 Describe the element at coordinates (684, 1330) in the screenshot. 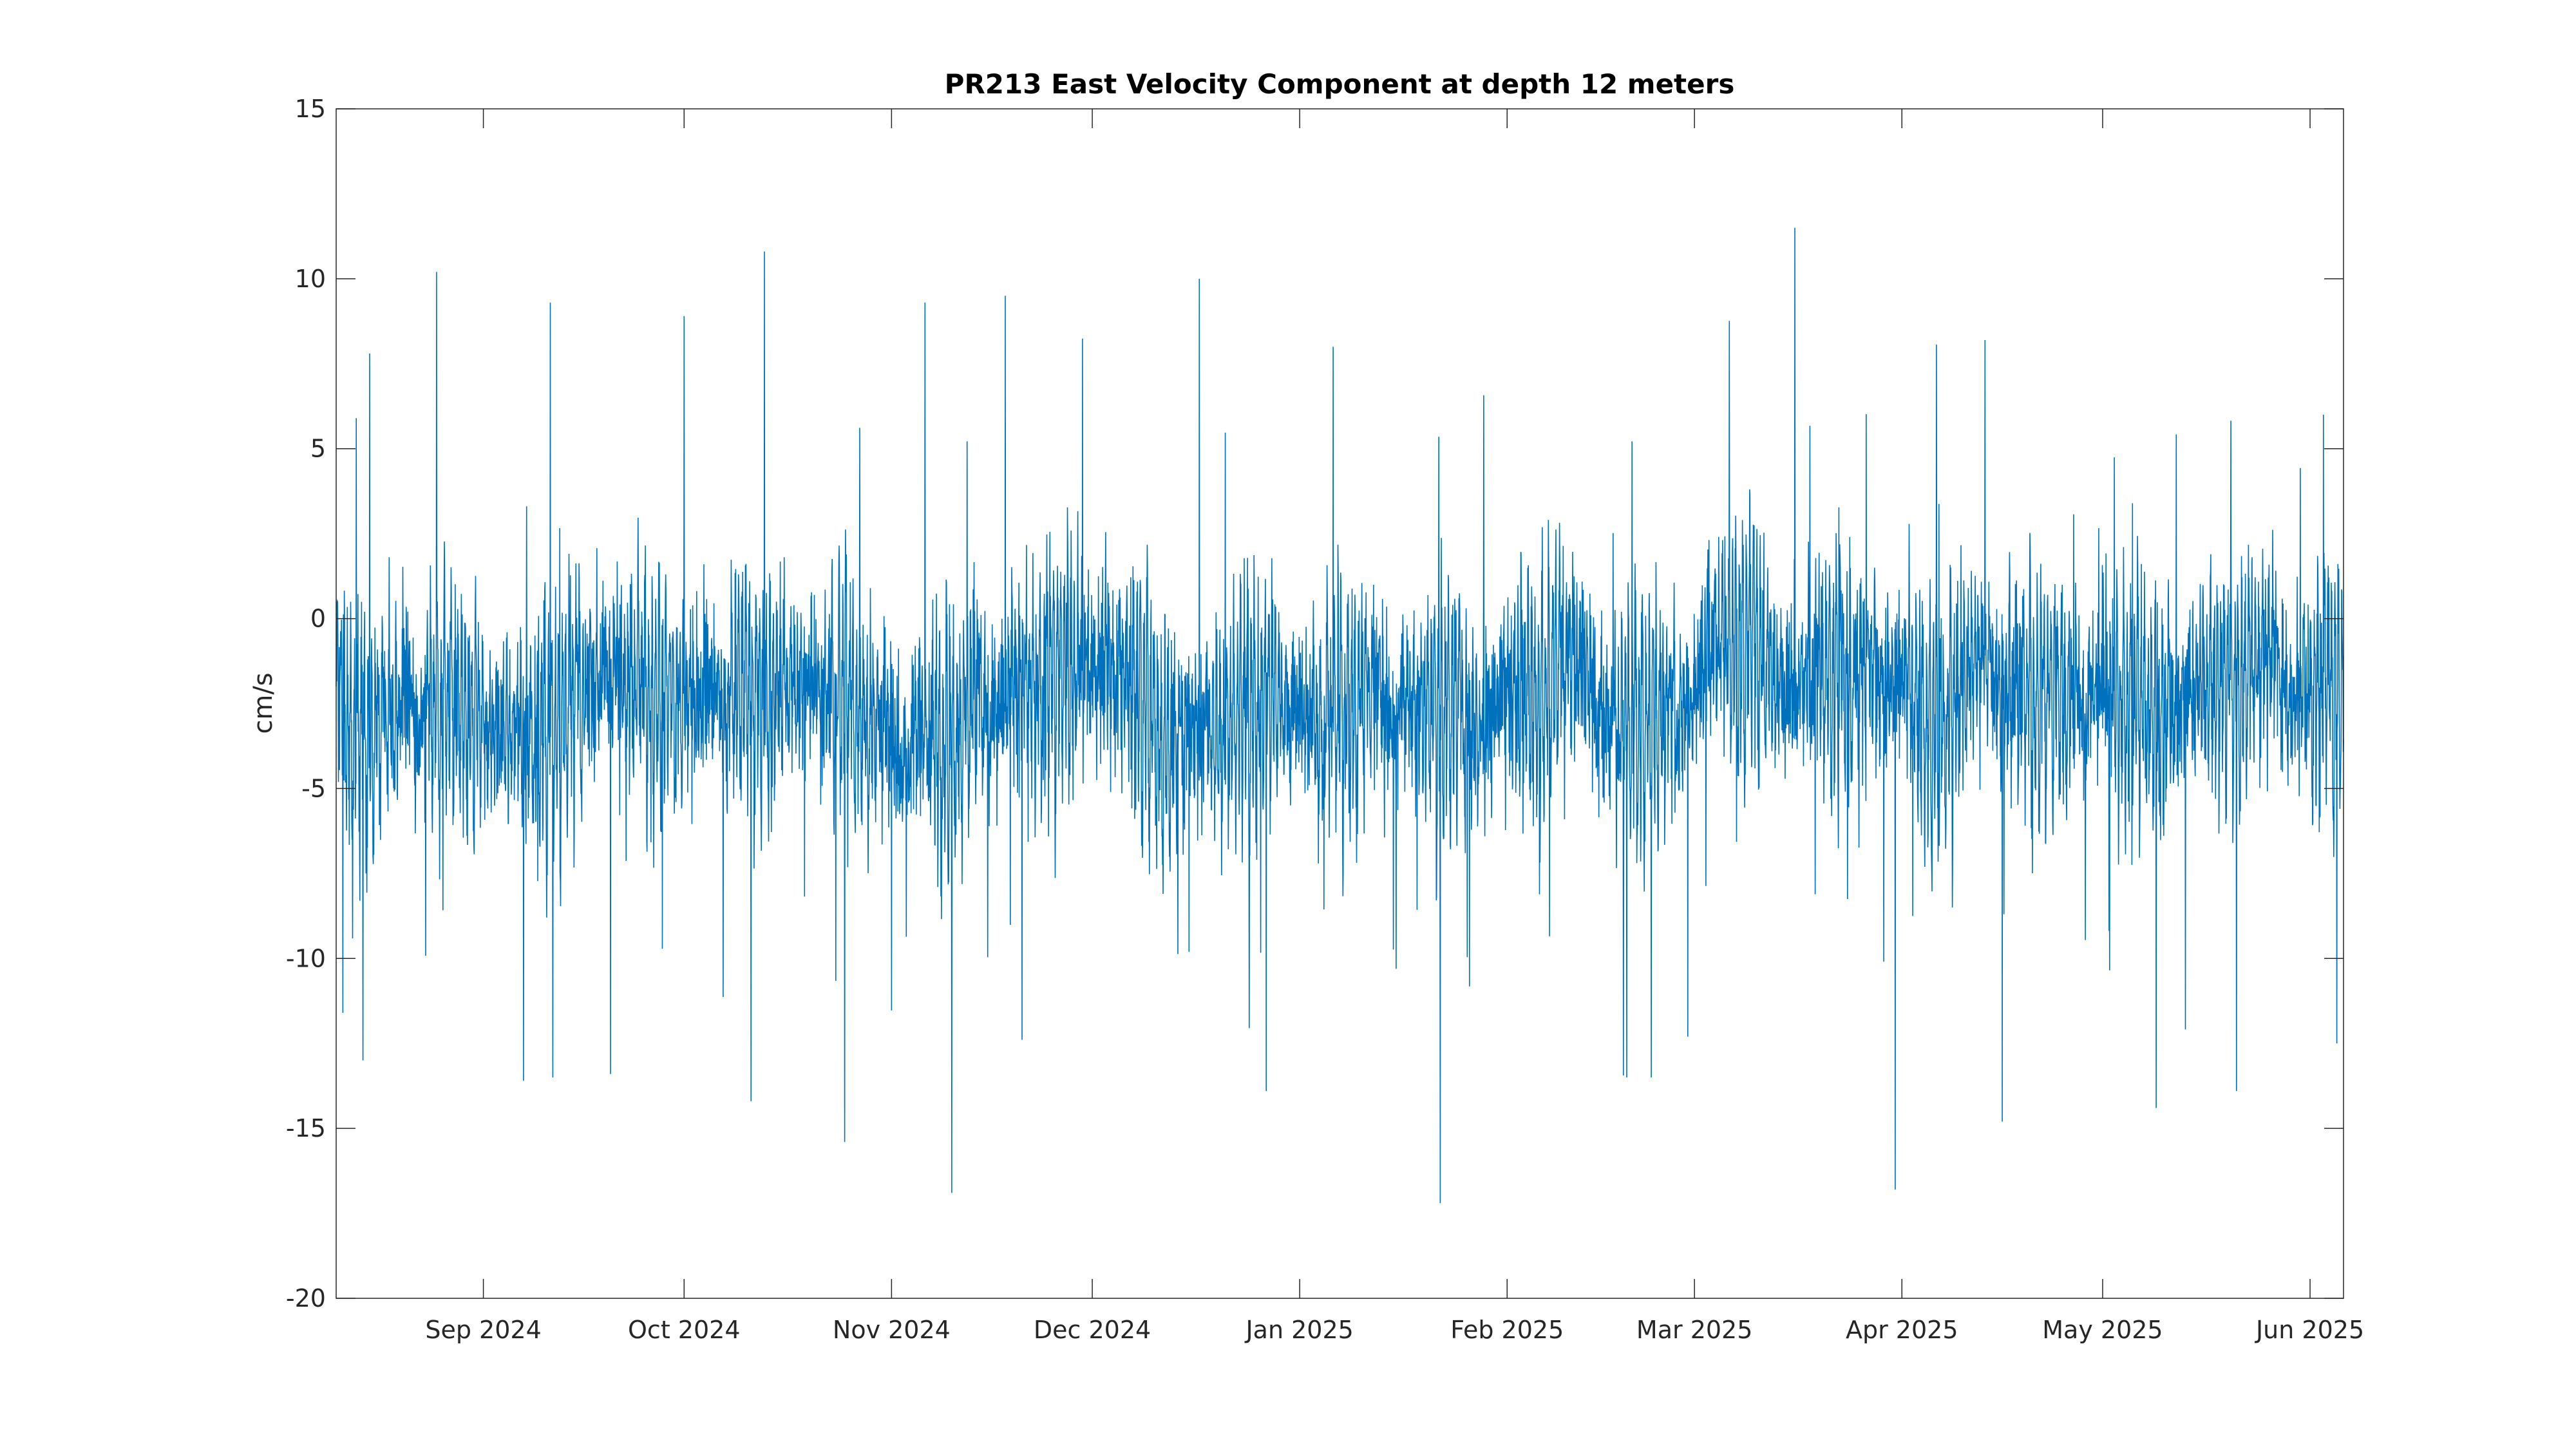

I see `x-tick-label: Oct 2024` at that location.